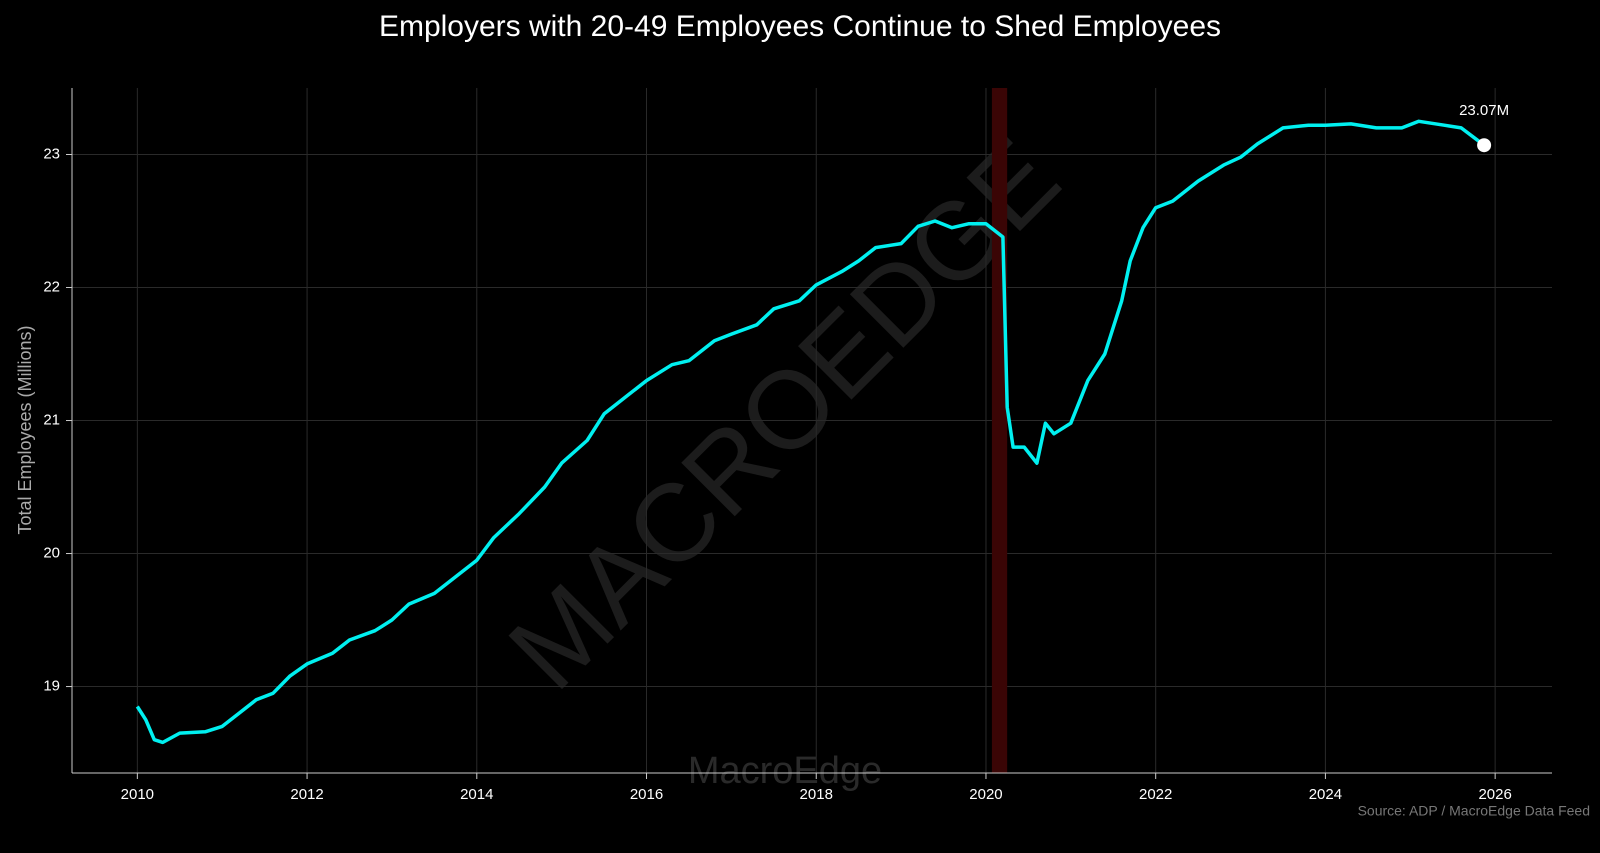 This screenshot has width=1600, height=853. I want to click on y-tick-label: 22, so click(51, 286).